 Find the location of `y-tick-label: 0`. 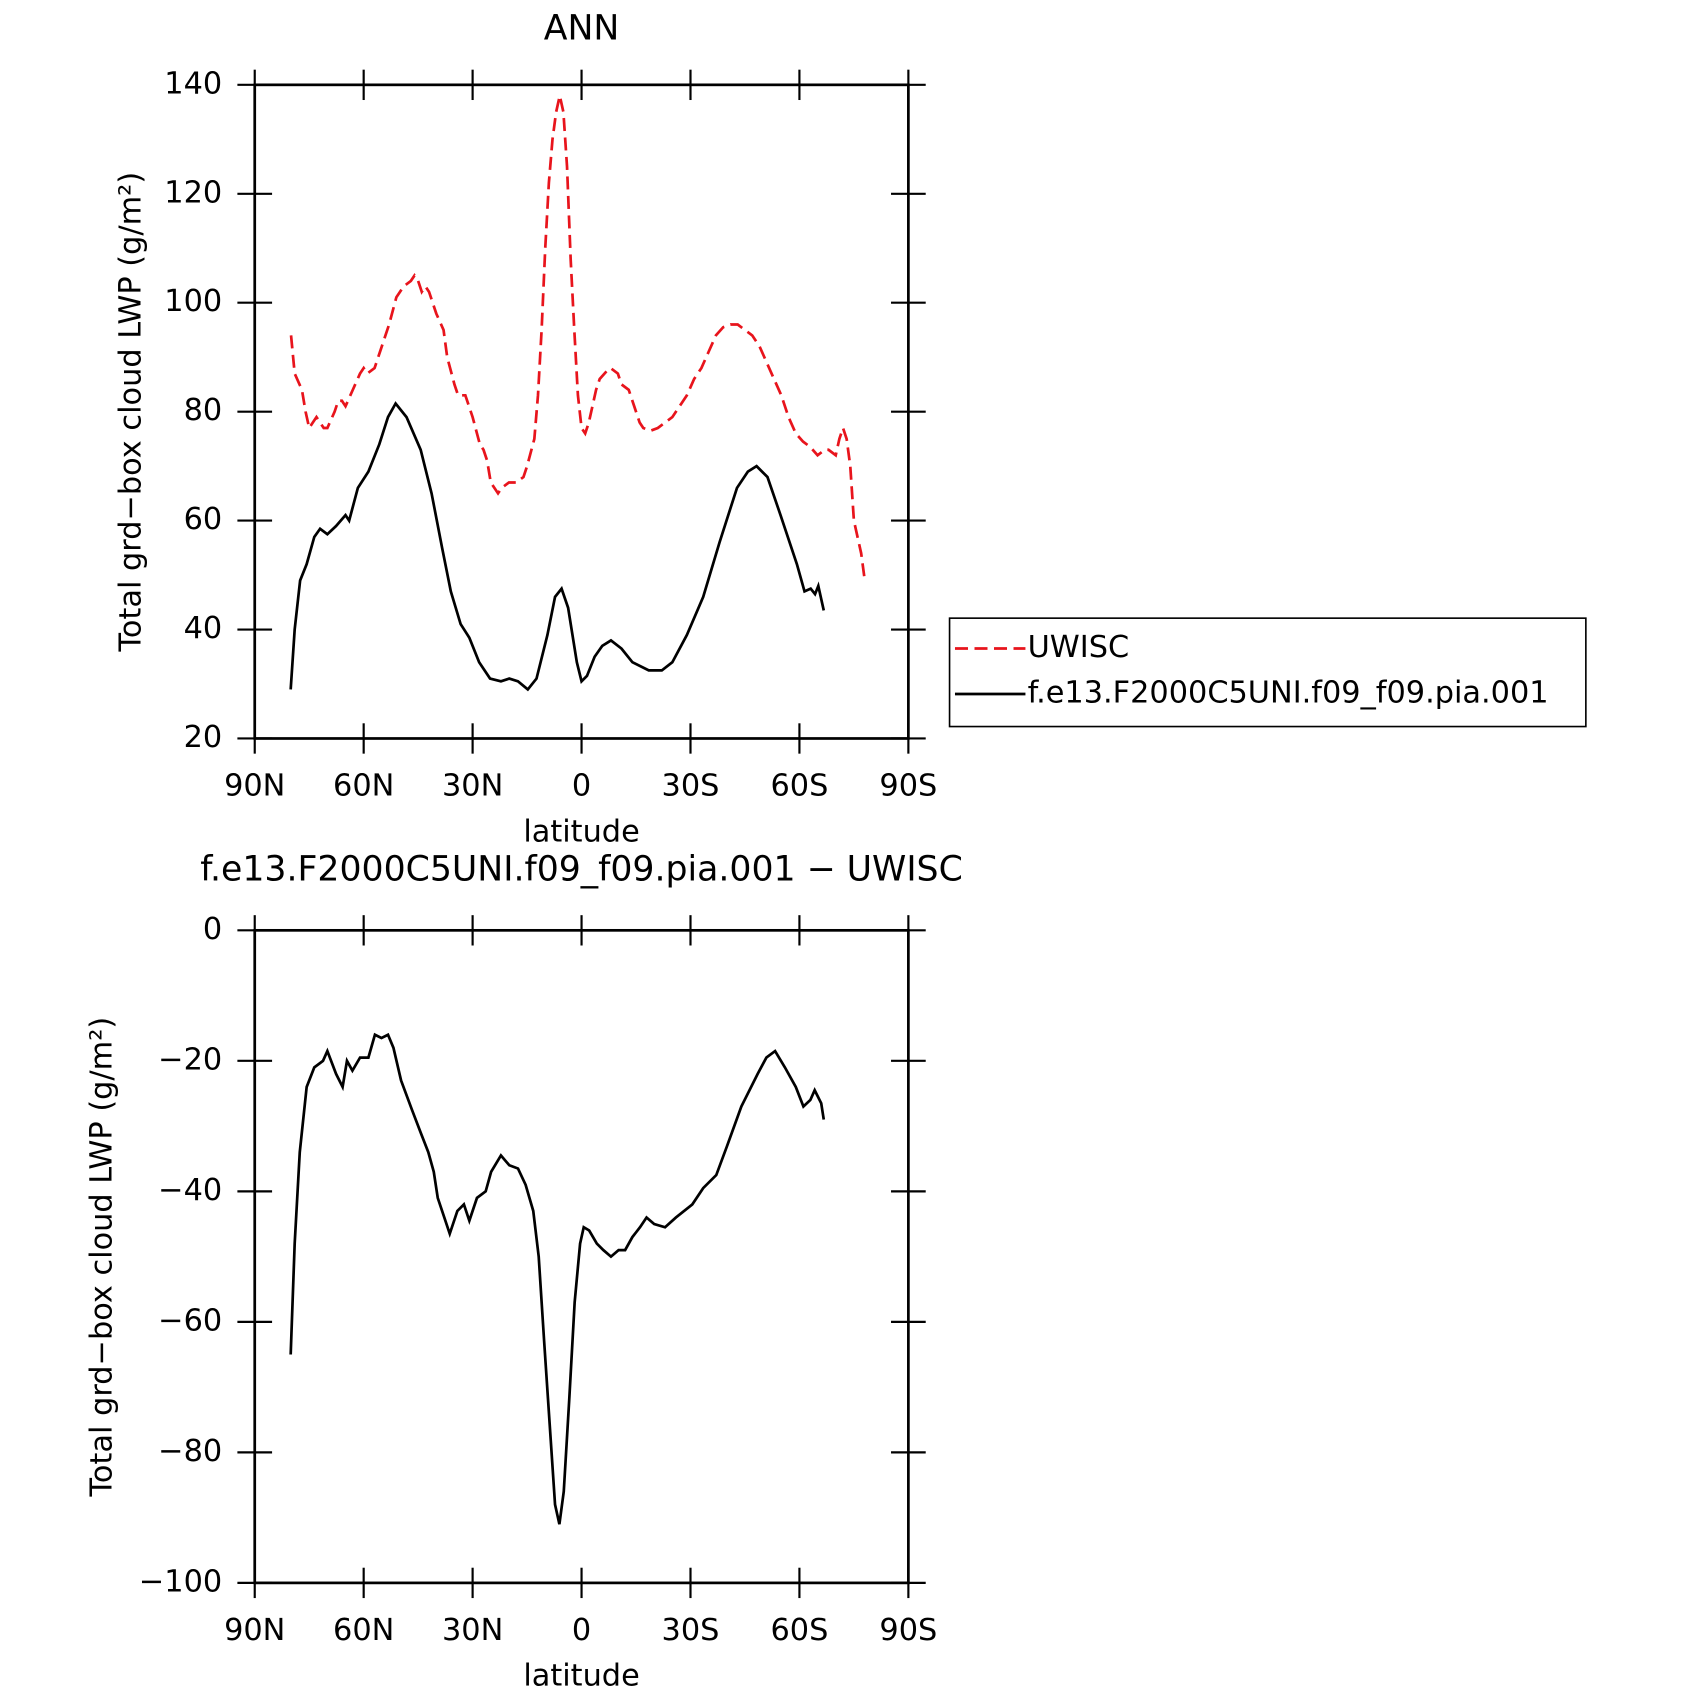

y-tick-label: 0 is located at coordinates (212, 929).